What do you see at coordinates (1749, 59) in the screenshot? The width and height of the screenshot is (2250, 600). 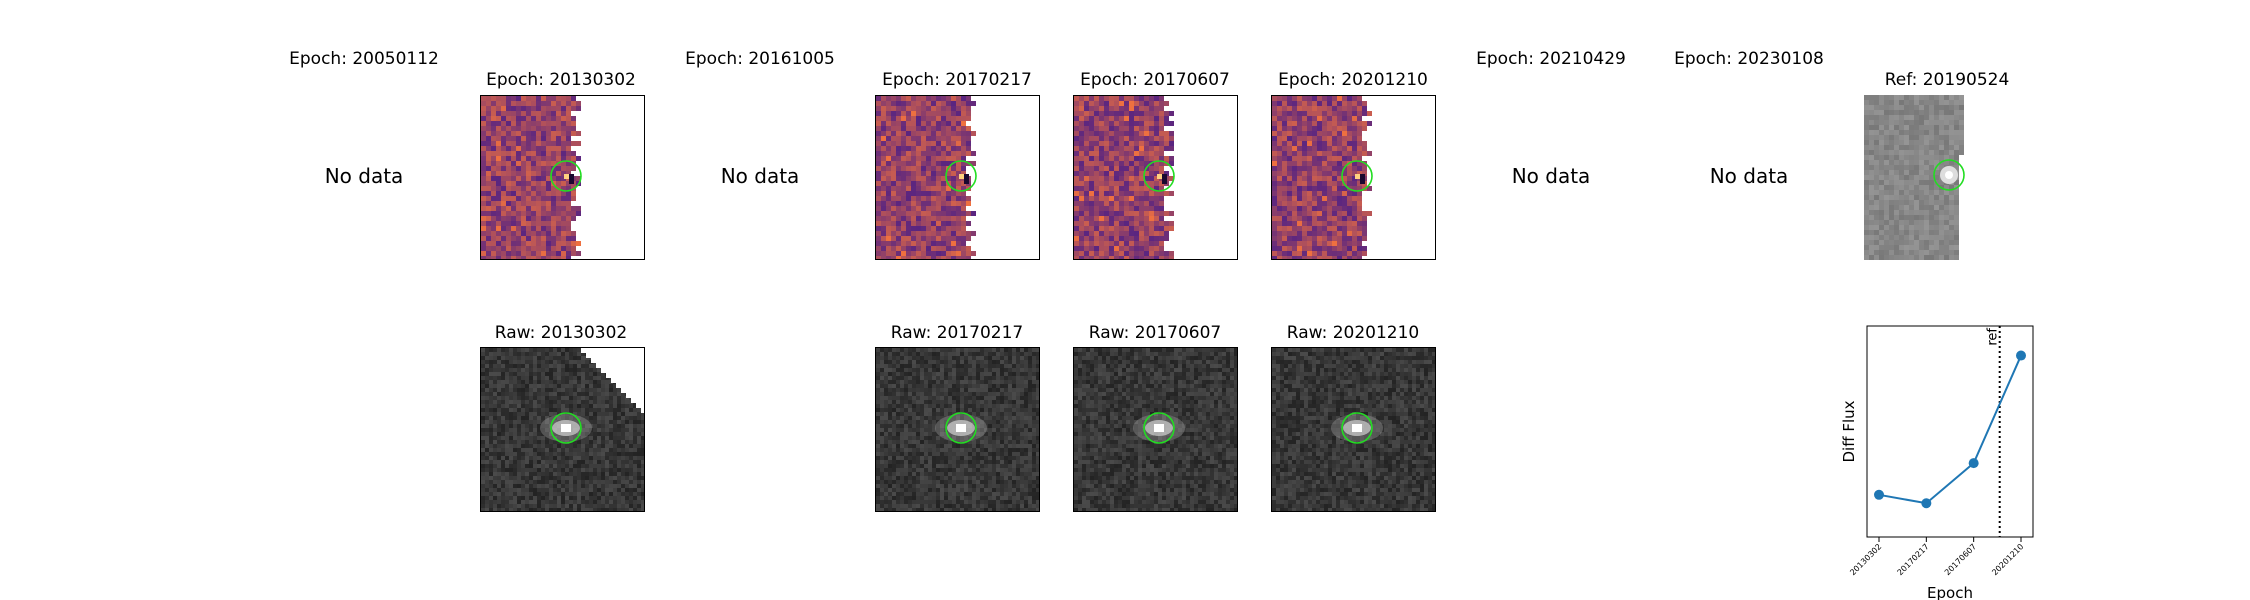 I see `epoch-label-20230108: Epoch: 20230108` at bounding box center [1749, 59].